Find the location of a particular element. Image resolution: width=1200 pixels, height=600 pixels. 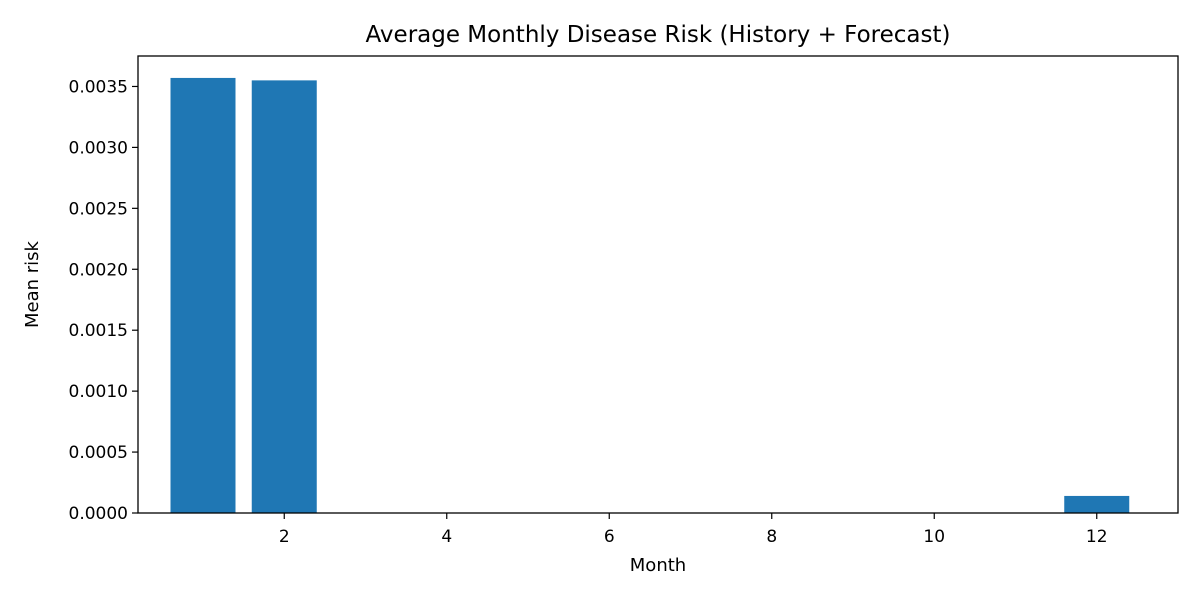

x-tick-label: 10 is located at coordinates (934, 537).